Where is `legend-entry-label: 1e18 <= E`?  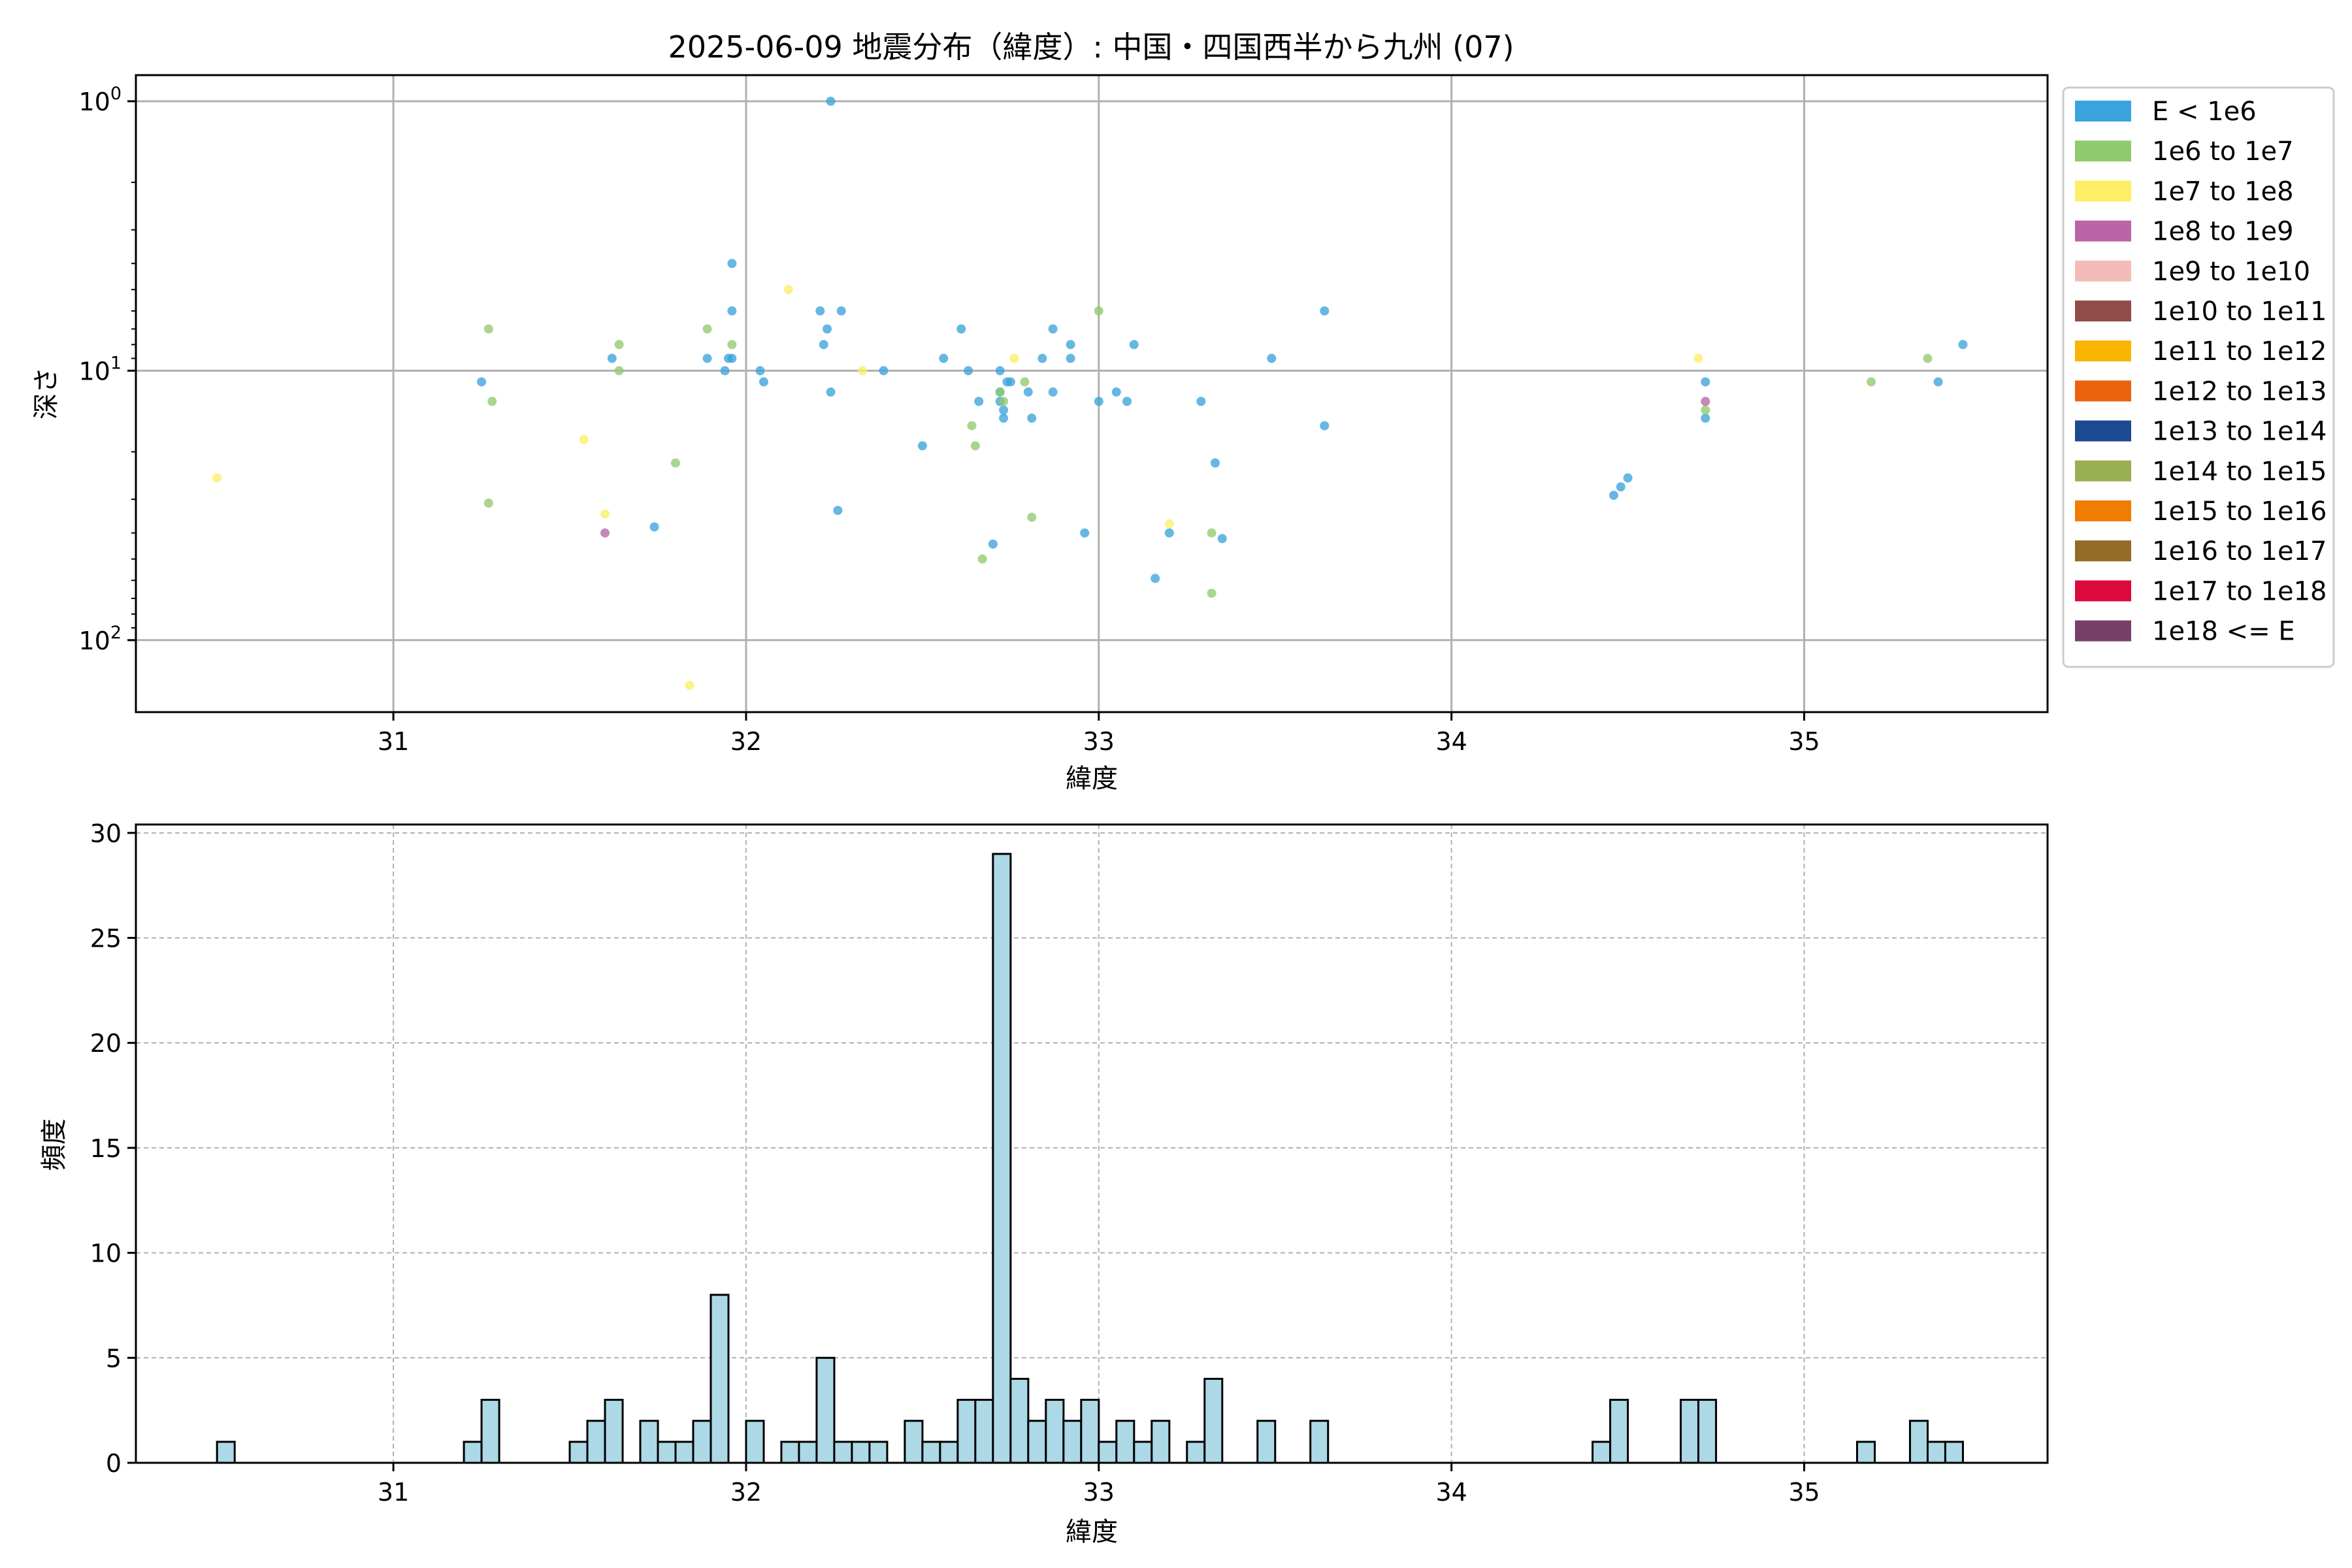
legend-entry-label: 1e18 <= E is located at coordinates (2223, 632).